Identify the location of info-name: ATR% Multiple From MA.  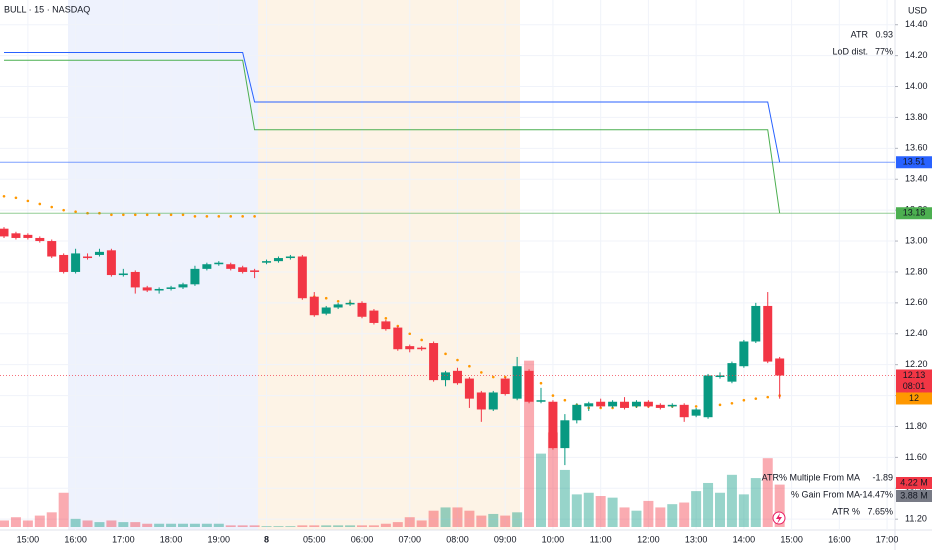
(811, 477).